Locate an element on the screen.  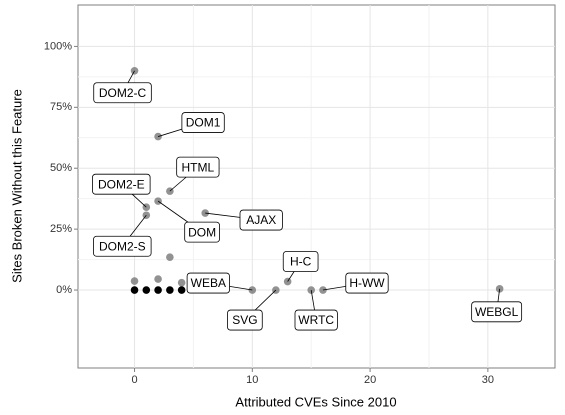
point-label: HTML is located at coordinates (198, 167).